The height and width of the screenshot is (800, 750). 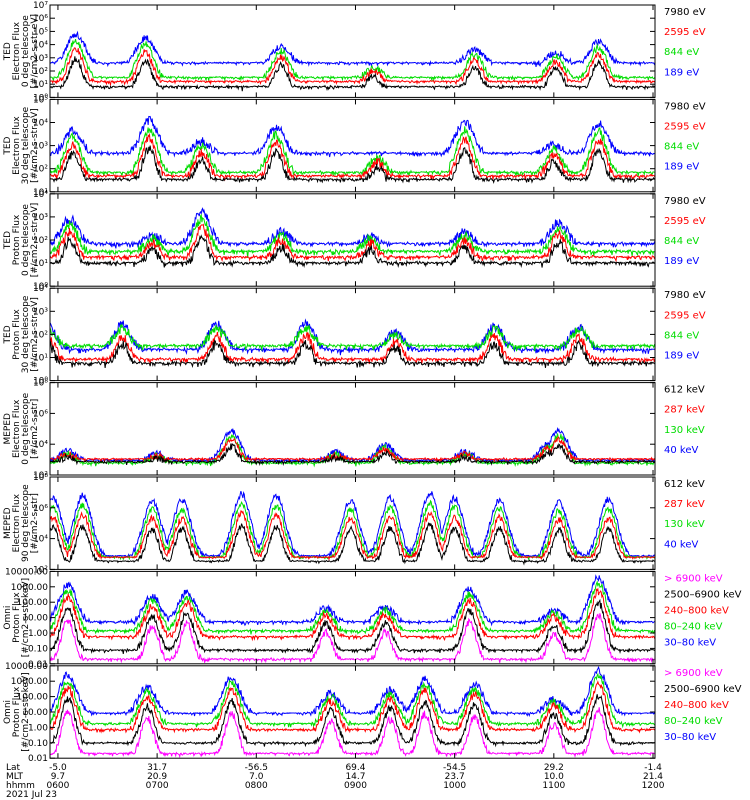 I want to click on panel-8-traces, so click(x=352, y=712).